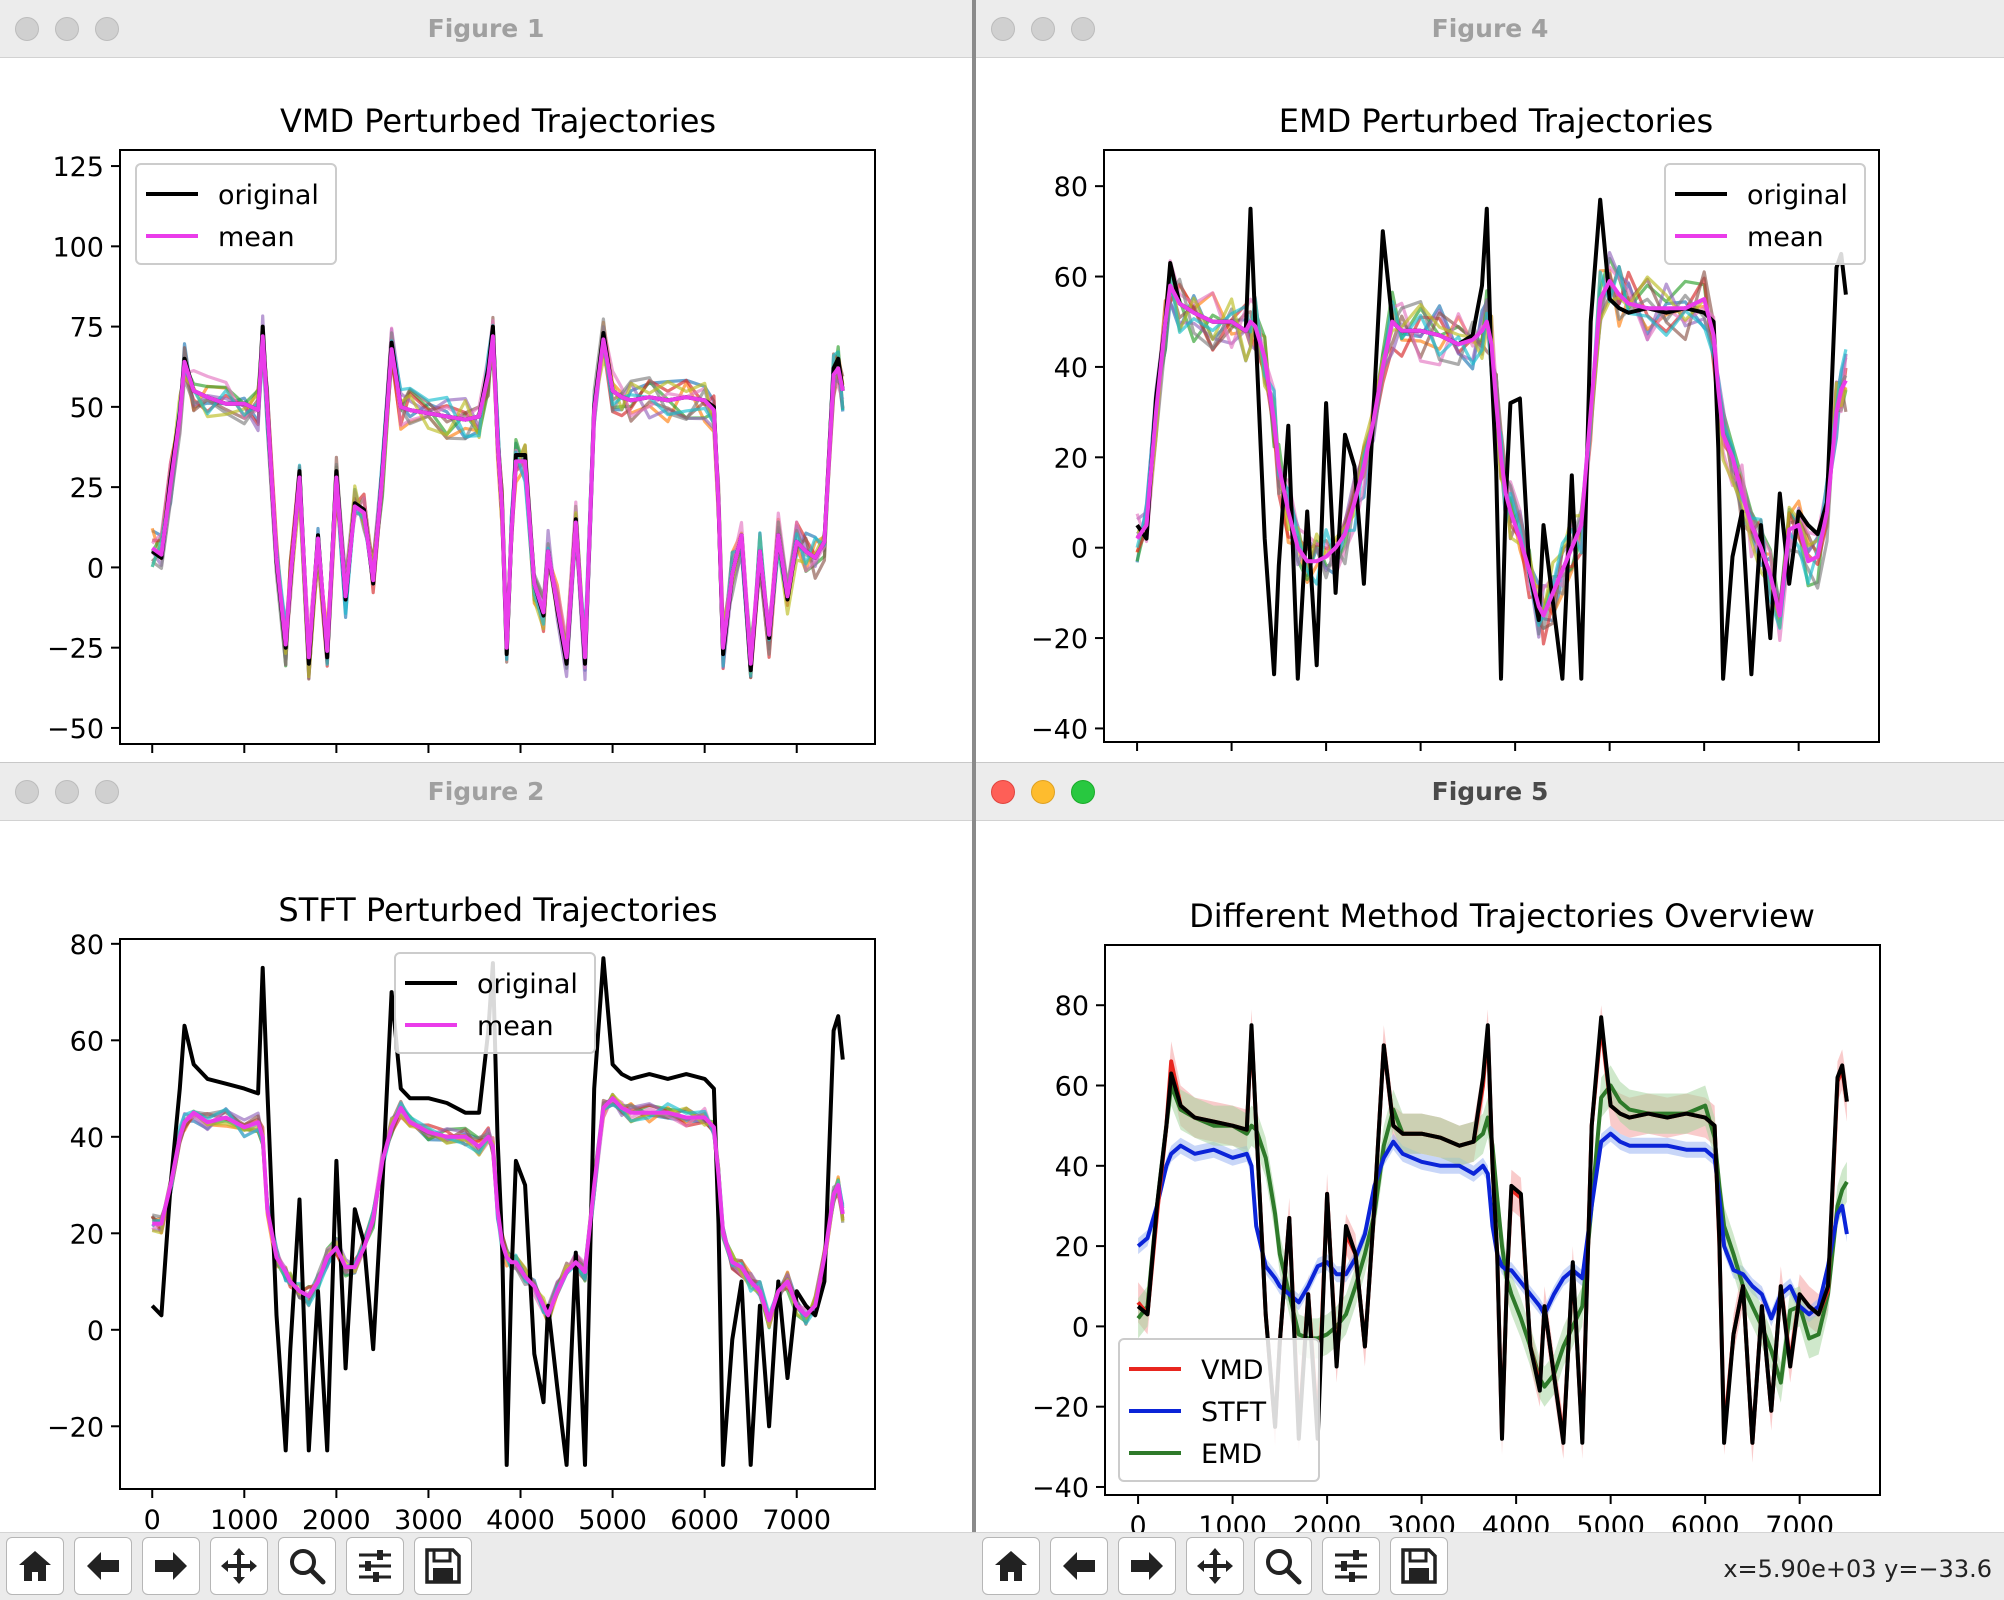 The image size is (2004, 1600). I want to click on zoom-icon, so click(1284, 1567).